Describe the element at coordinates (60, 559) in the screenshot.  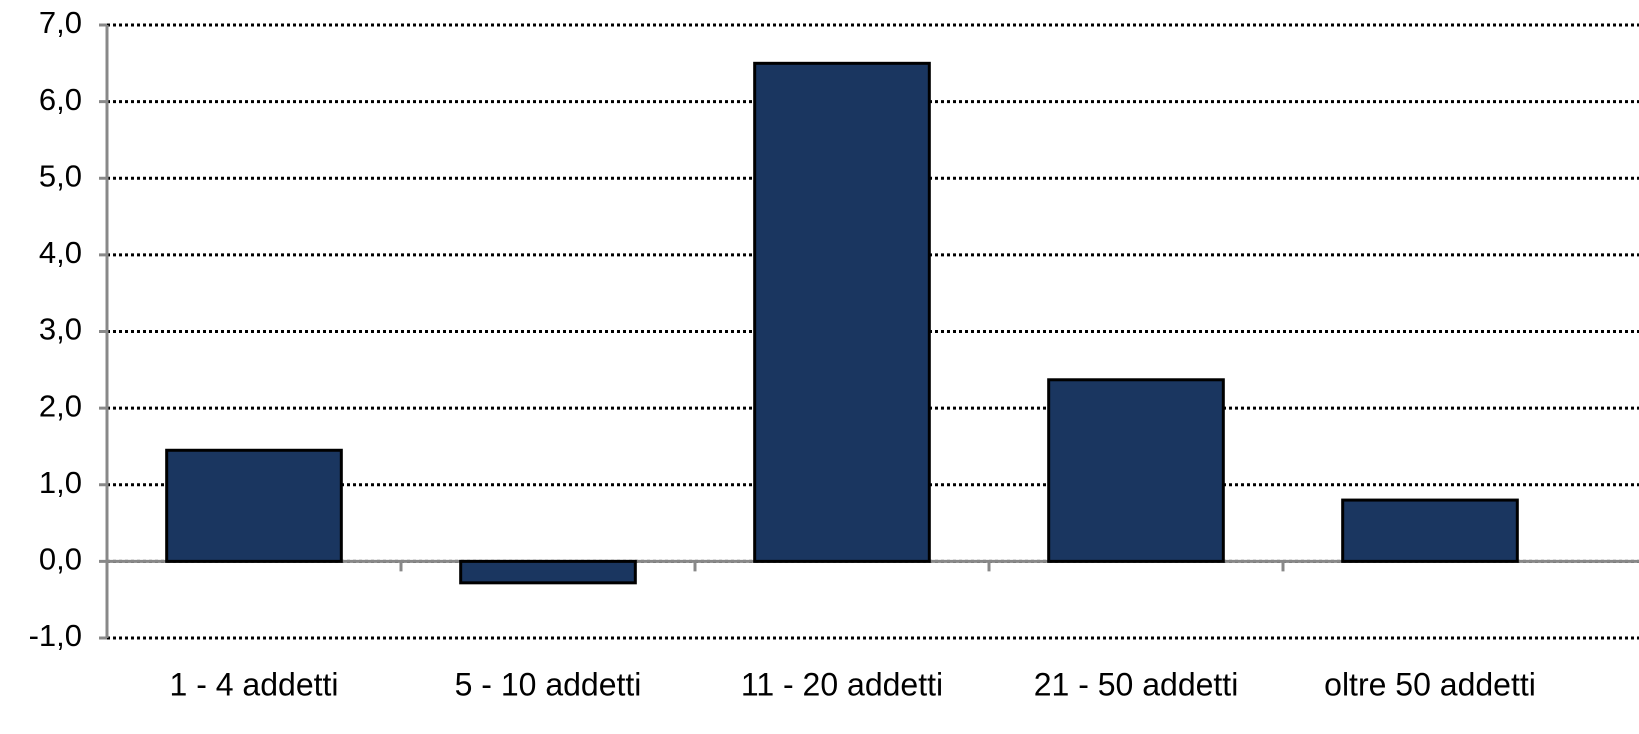
I see `y-tick-label: 0,0` at that location.